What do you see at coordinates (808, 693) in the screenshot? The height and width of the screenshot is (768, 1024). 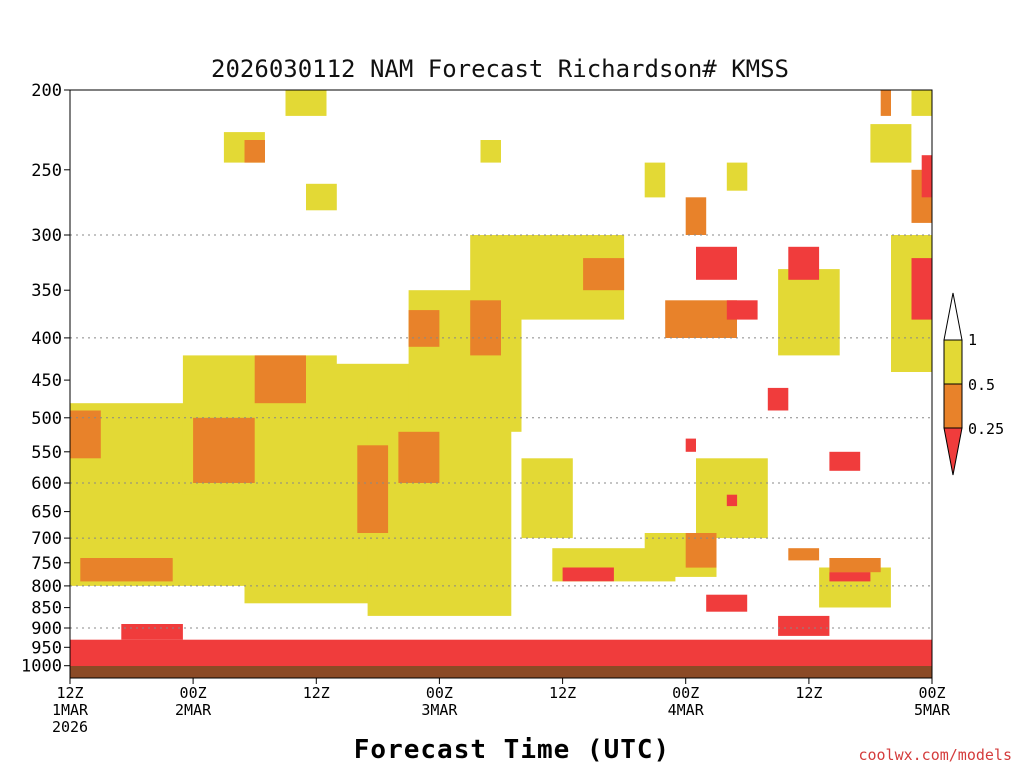 I see `x-tick-label-6-1: 12Z` at bounding box center [808, 693].